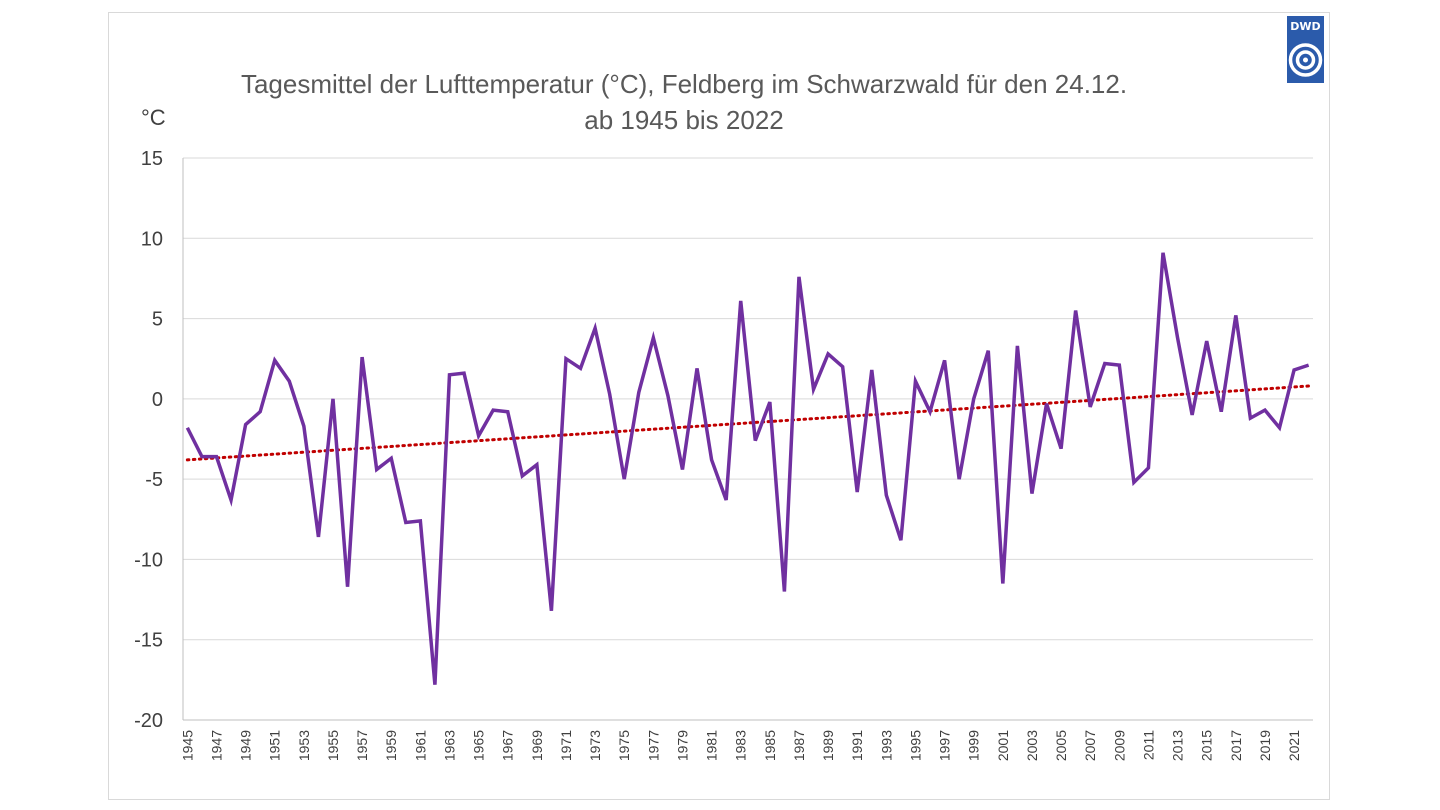 This screenshot has width=1440, height=810. What do you see at coordinates (148, 440) in the screenshot?
I see `y-axis-ticks: 15 10 5 0 -5 -10 -15 -20` at bounding box center [148, 440].